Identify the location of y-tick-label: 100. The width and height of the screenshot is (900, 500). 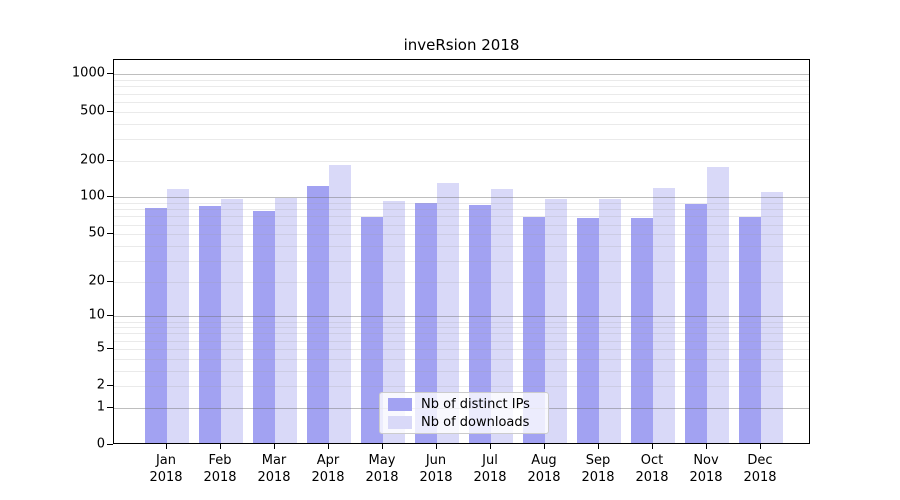
(92, 196).